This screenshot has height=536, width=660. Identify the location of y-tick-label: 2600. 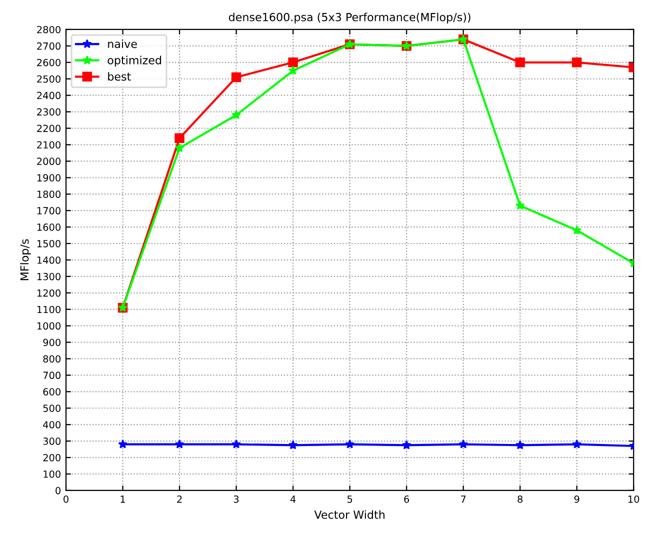
(48, 62).